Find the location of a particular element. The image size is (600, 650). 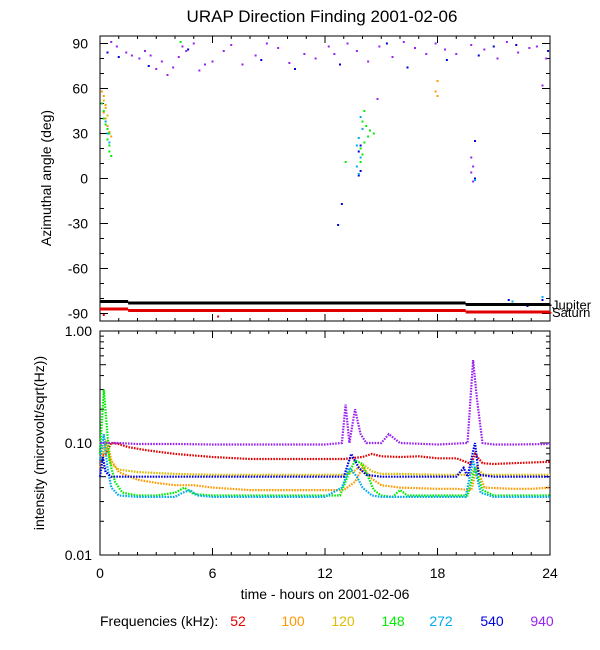

azimuth-y-tick-label: 60 is located at coordinates (80, 89).